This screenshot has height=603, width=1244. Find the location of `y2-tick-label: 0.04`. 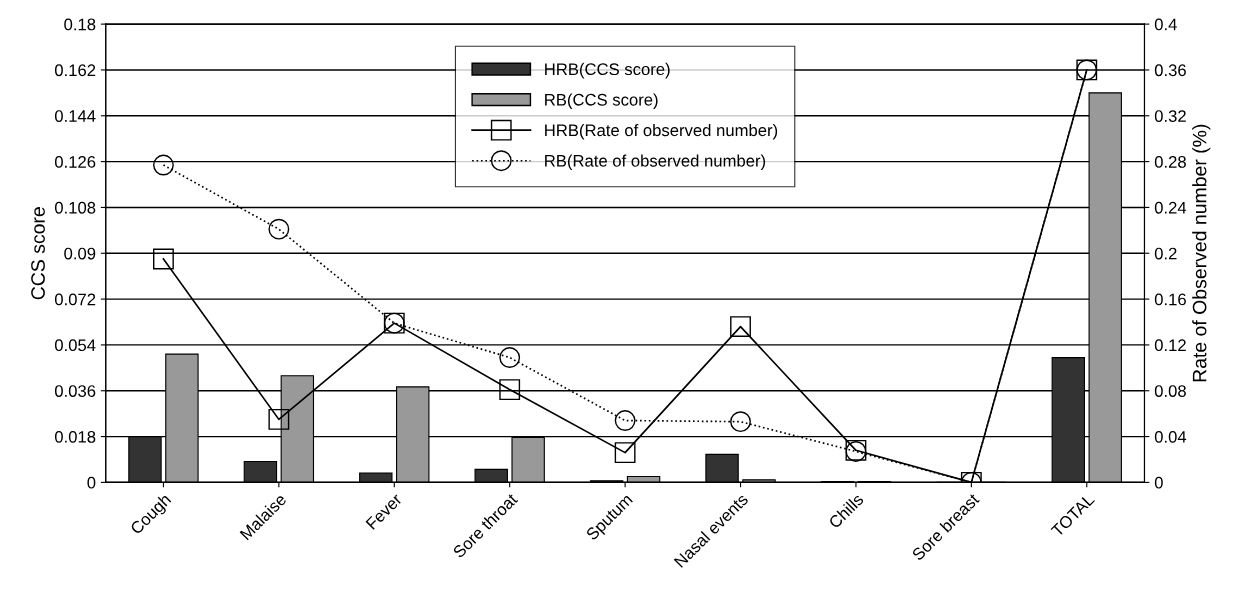

y2-tick-label: 0.04 is located at coordinates (1170, 436).